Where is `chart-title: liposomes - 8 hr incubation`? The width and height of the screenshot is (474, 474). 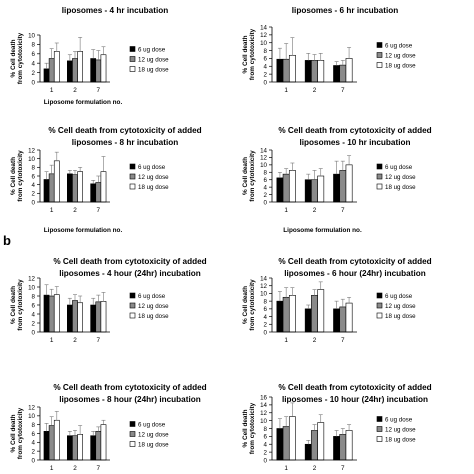 chart-title: liposomes - 8 hr incubation is located at coordinates (125, 142).